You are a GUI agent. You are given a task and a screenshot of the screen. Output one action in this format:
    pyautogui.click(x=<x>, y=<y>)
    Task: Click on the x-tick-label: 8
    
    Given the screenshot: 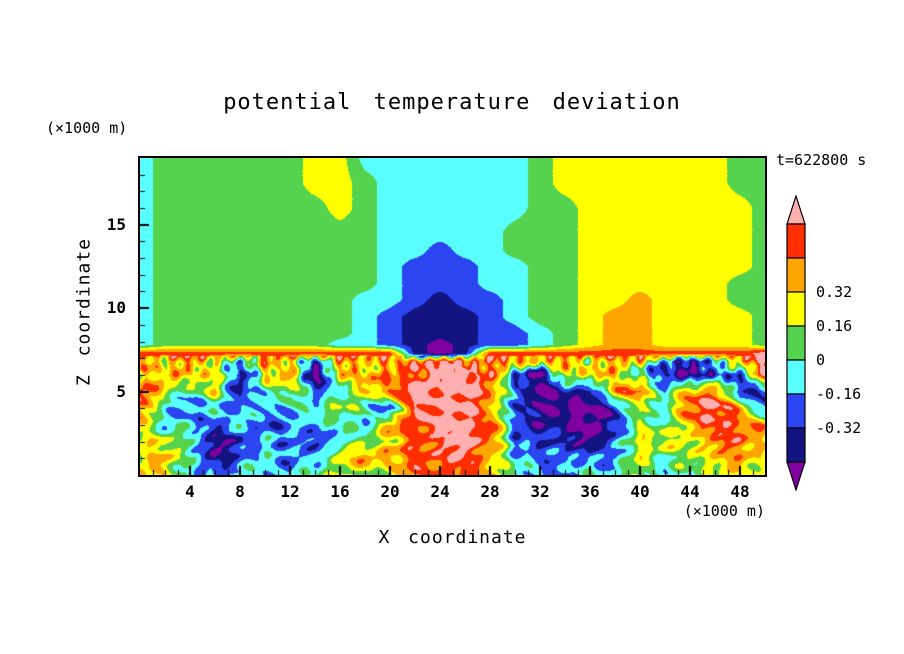 What is the action you would take?
    pyautogui.click(x=240, y=491)
    